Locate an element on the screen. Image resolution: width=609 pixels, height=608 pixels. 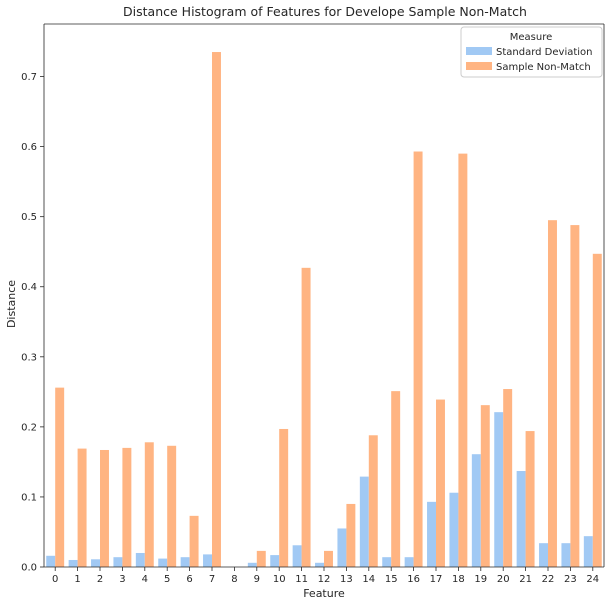
x-tick-label: 19 is located at coordinates (480, 579).